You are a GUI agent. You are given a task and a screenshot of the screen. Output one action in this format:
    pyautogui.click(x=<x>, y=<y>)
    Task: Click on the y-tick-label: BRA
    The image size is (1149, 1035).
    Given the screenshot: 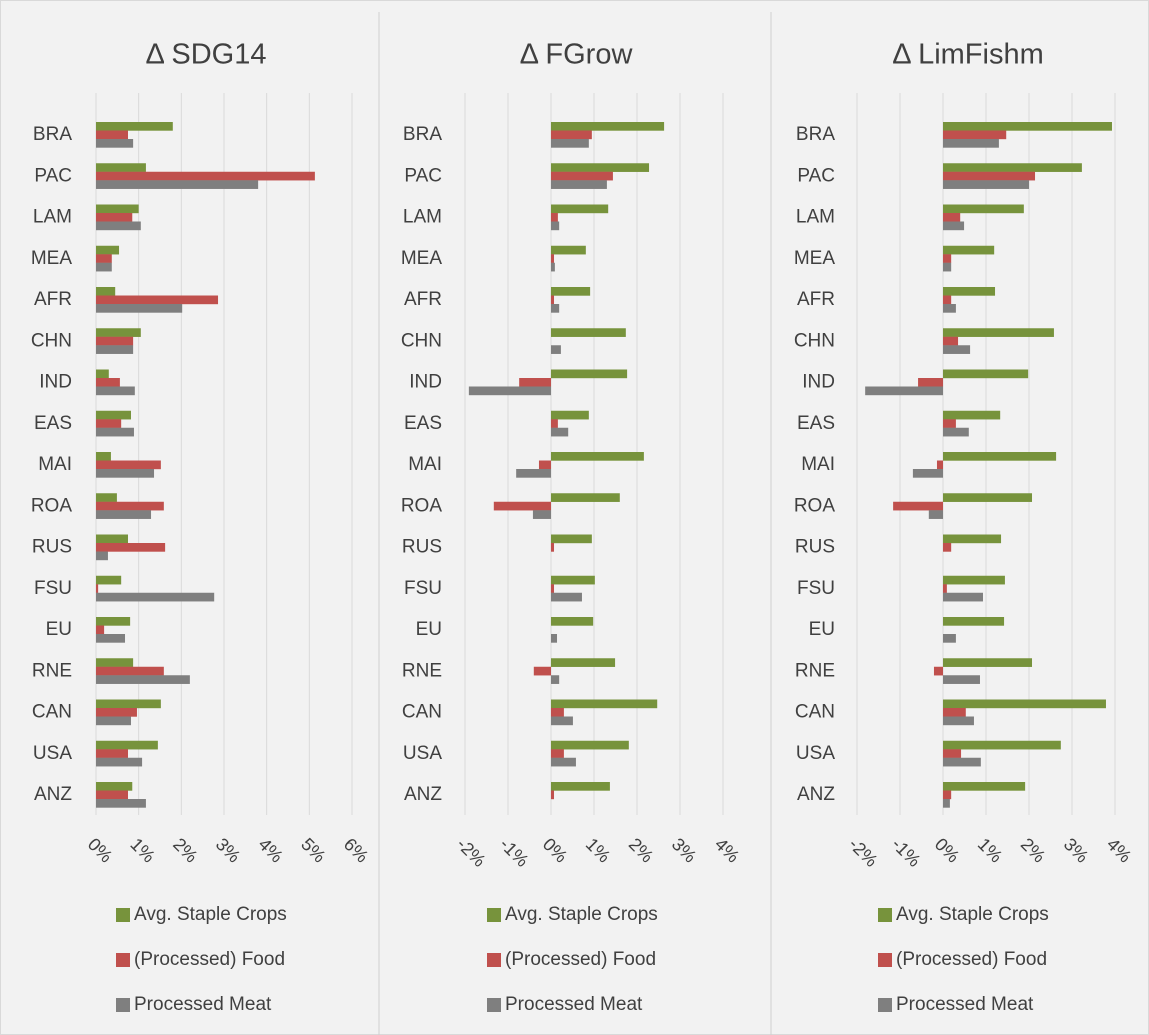 What is the action you would take?
    pyautogui.click(x=52, y=134)
    